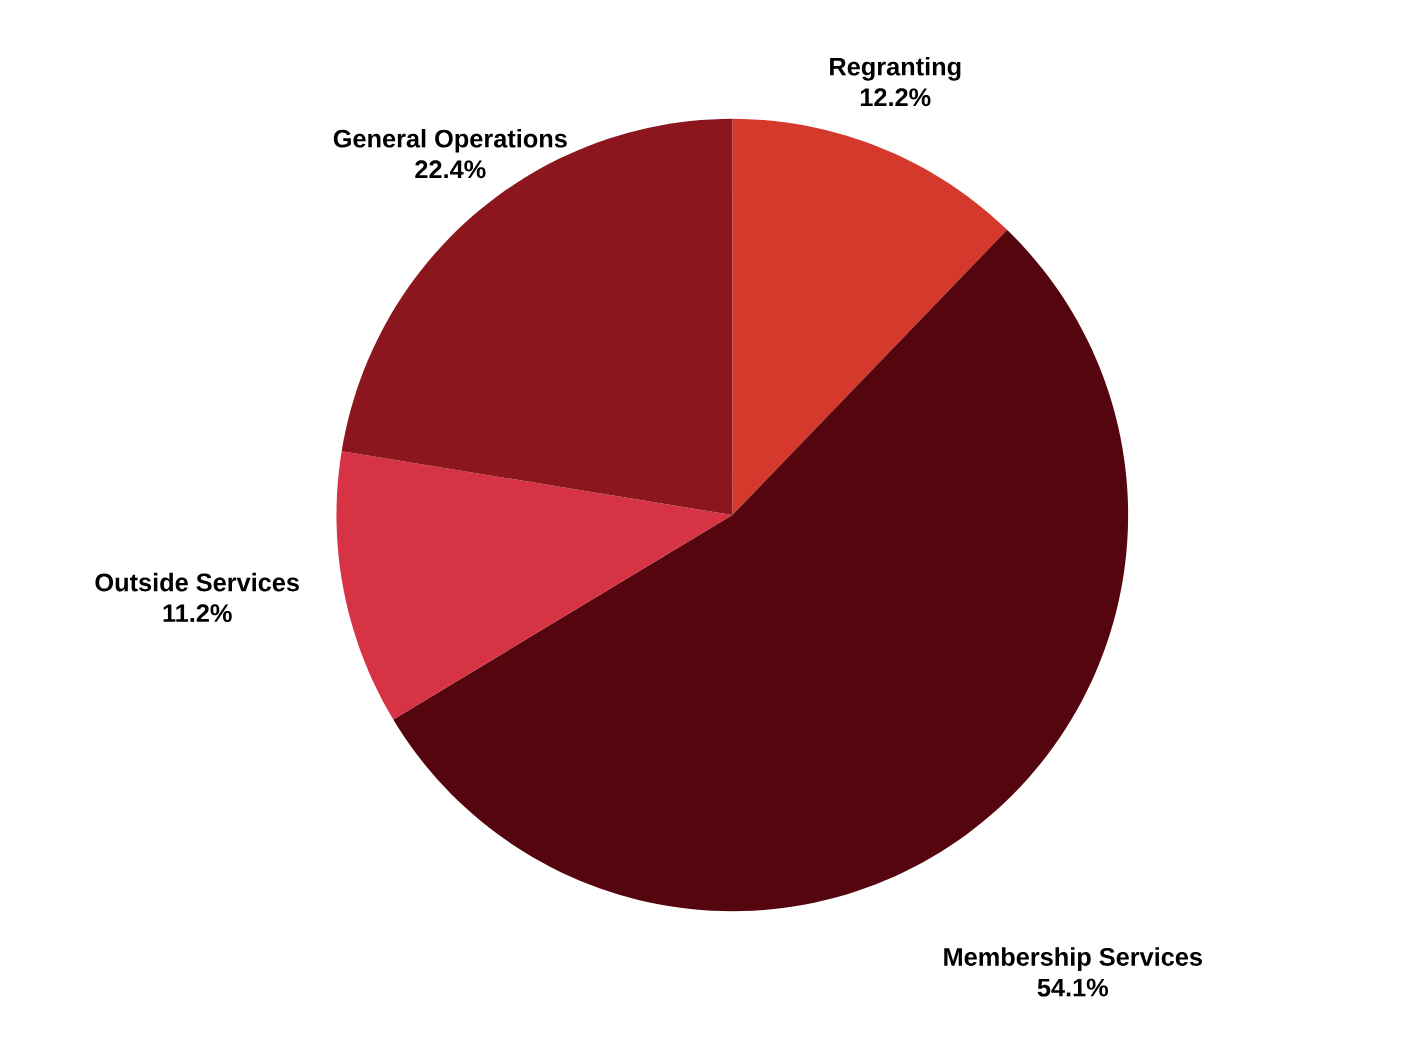 The height and width of the screenshot is (1042, 1425). Describe the element at coordinates (1073, 959) in the screenshot. I see `slice-label: Membership Services` at that location.